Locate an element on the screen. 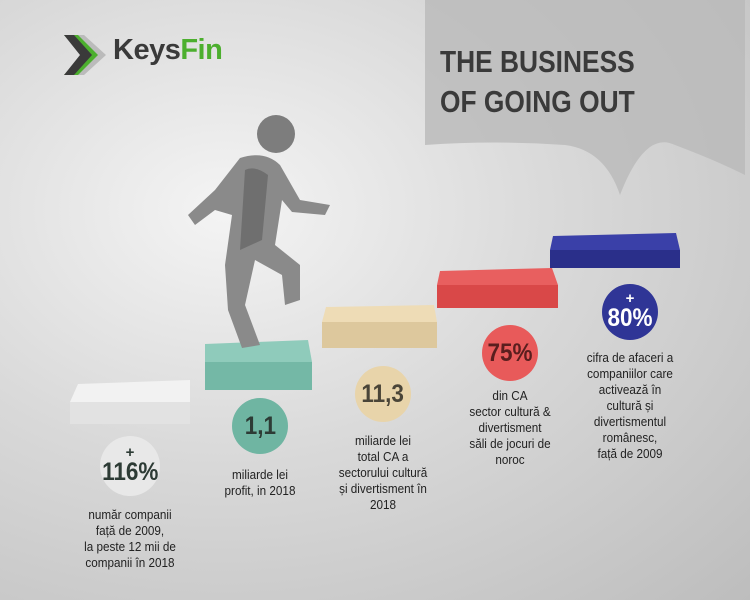  desc-line: din CA is located at coordinates (510, 395).